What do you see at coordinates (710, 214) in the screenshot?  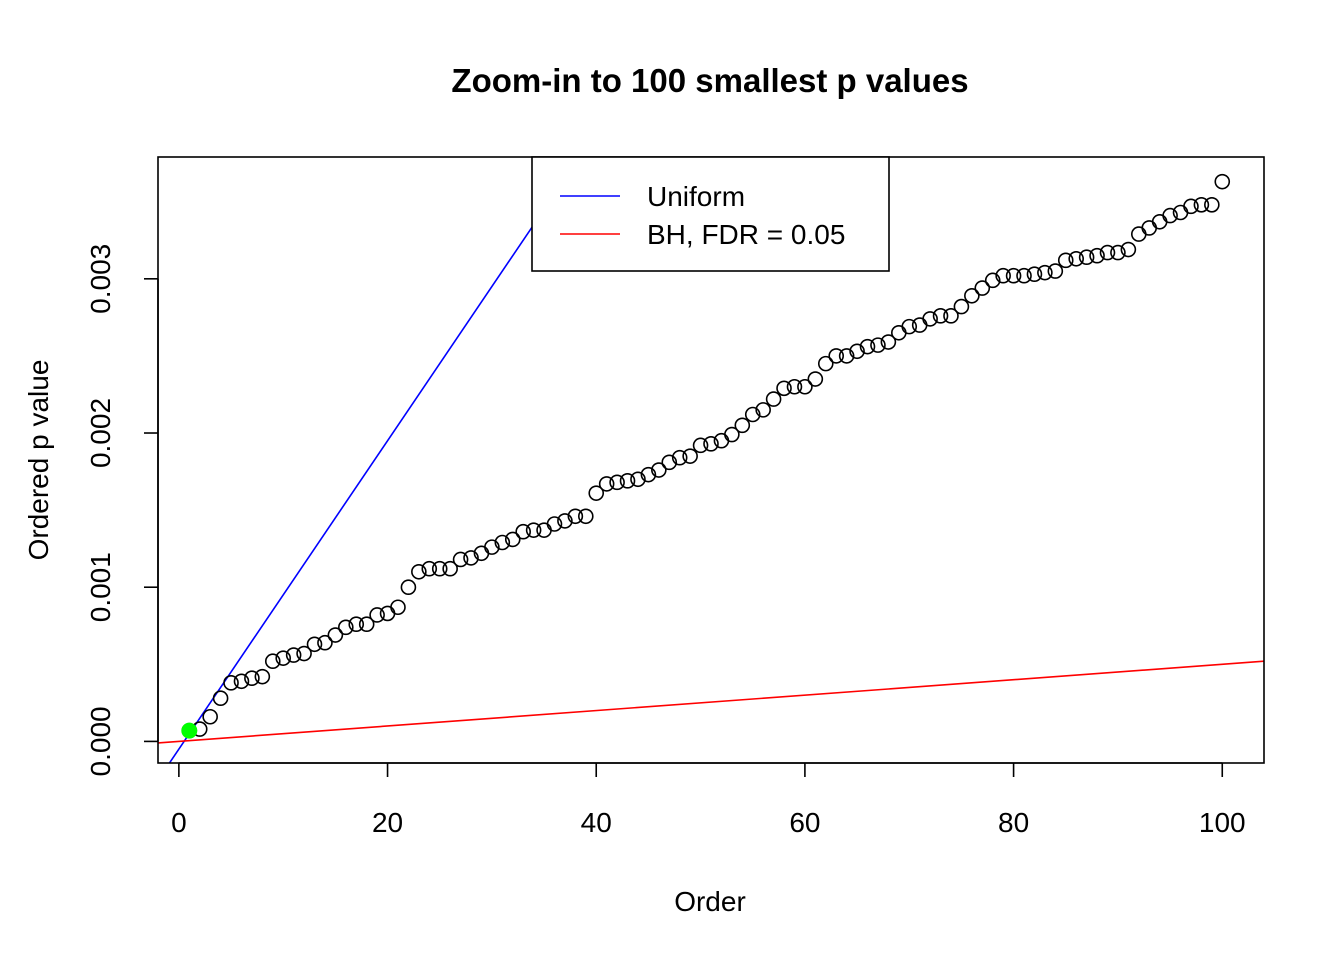 I see `legend-box` at bounding box center [710, 214].